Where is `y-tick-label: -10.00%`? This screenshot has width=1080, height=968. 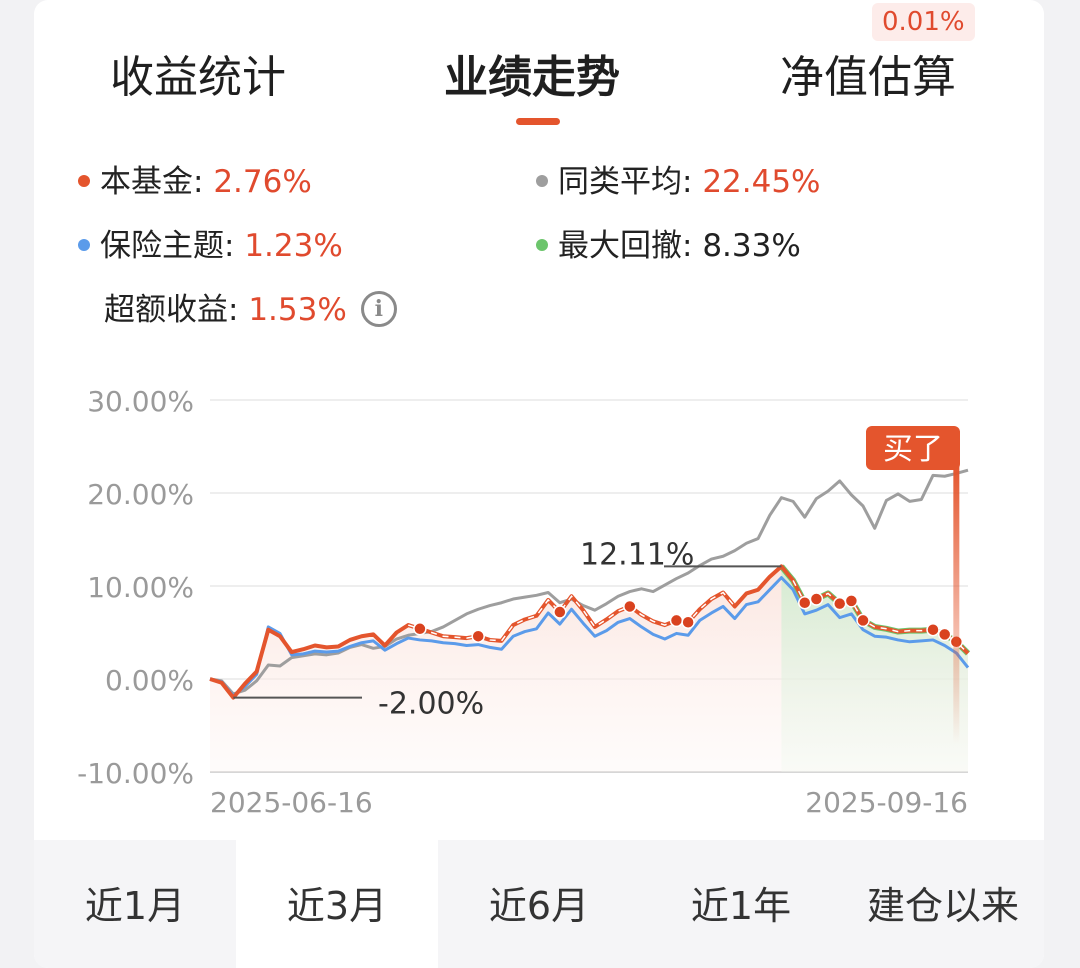
y-tick-label: -10.00% is located at coordinates (135, 773).